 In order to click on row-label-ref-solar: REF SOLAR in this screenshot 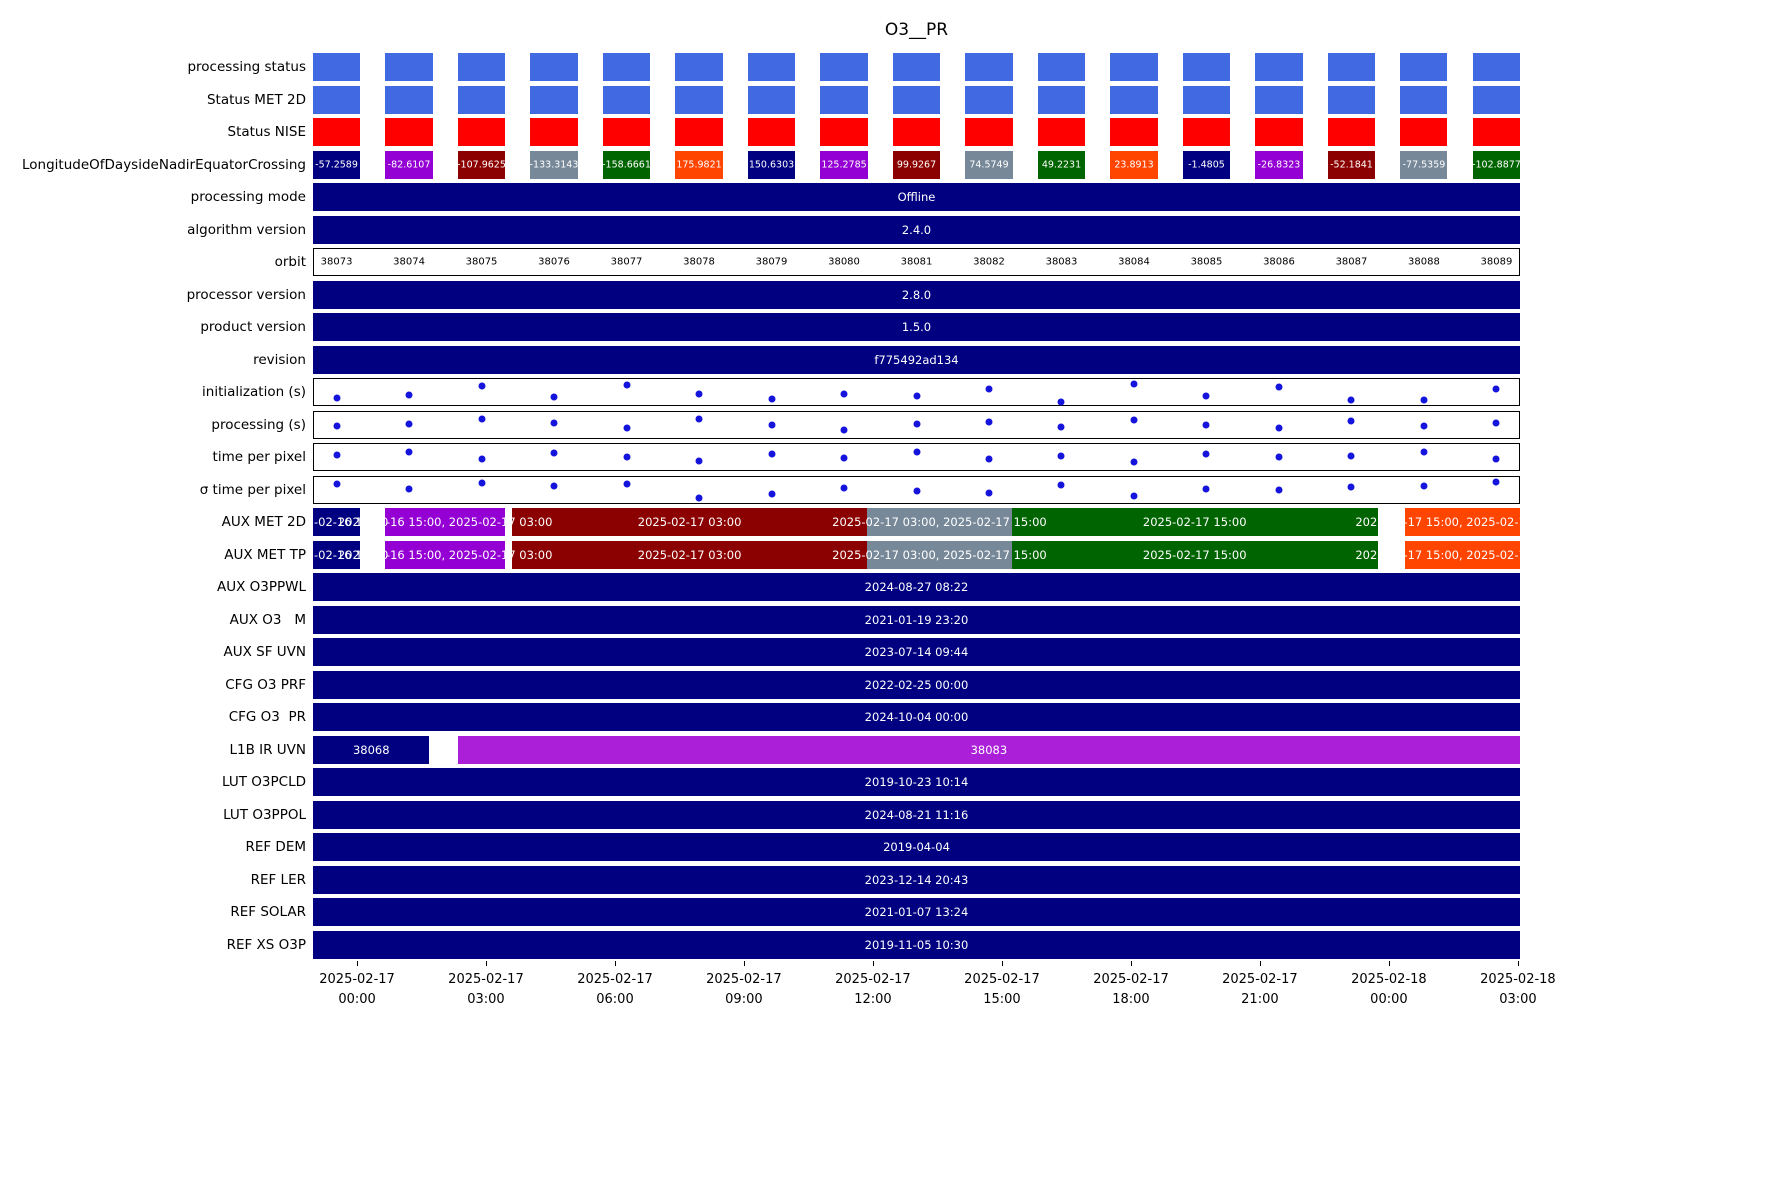, I will do `click(268, 912)`.